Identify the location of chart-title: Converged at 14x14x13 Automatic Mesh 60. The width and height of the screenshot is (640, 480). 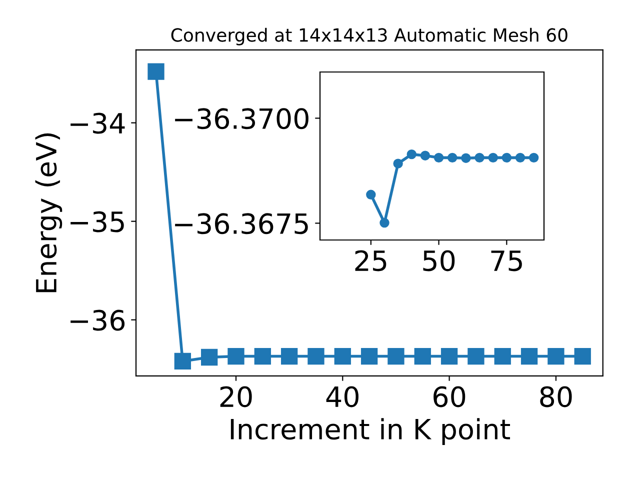
(369, 37).